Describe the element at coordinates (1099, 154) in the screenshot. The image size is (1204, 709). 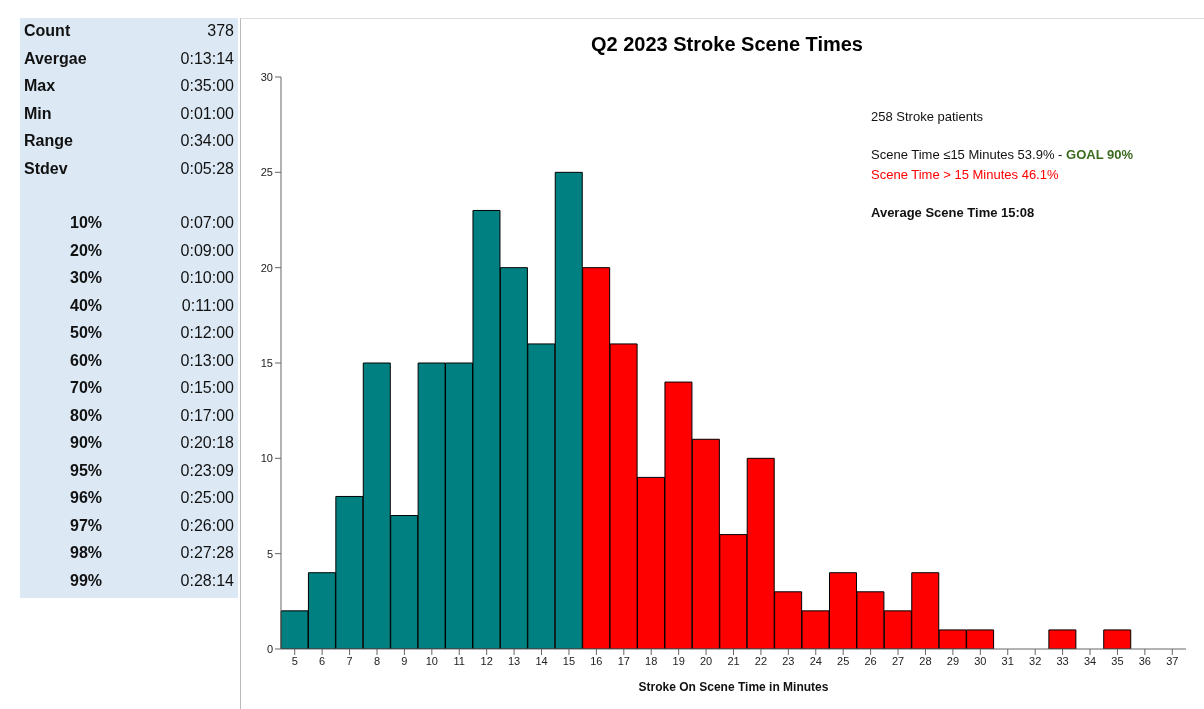
I see `annotation: GOAL 90%` at that location.